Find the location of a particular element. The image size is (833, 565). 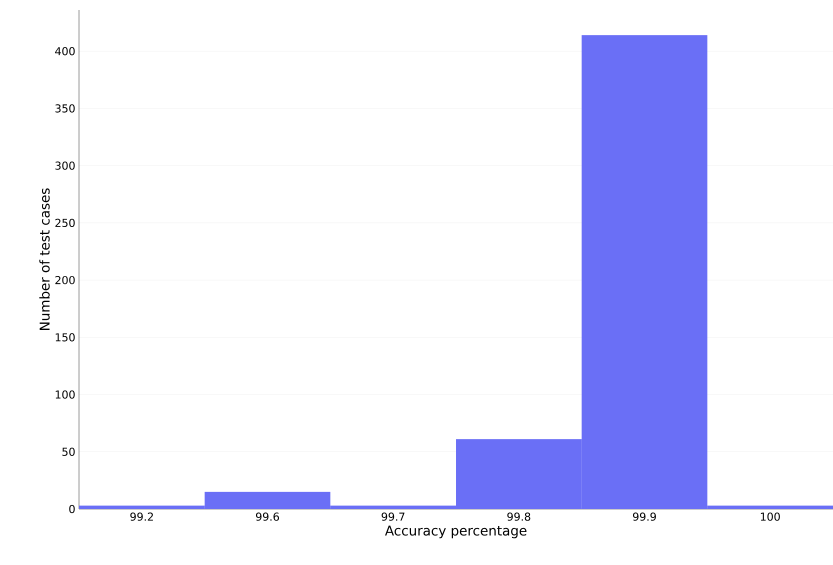

x-tick-label: 100 is located at coordinates (770, 516).